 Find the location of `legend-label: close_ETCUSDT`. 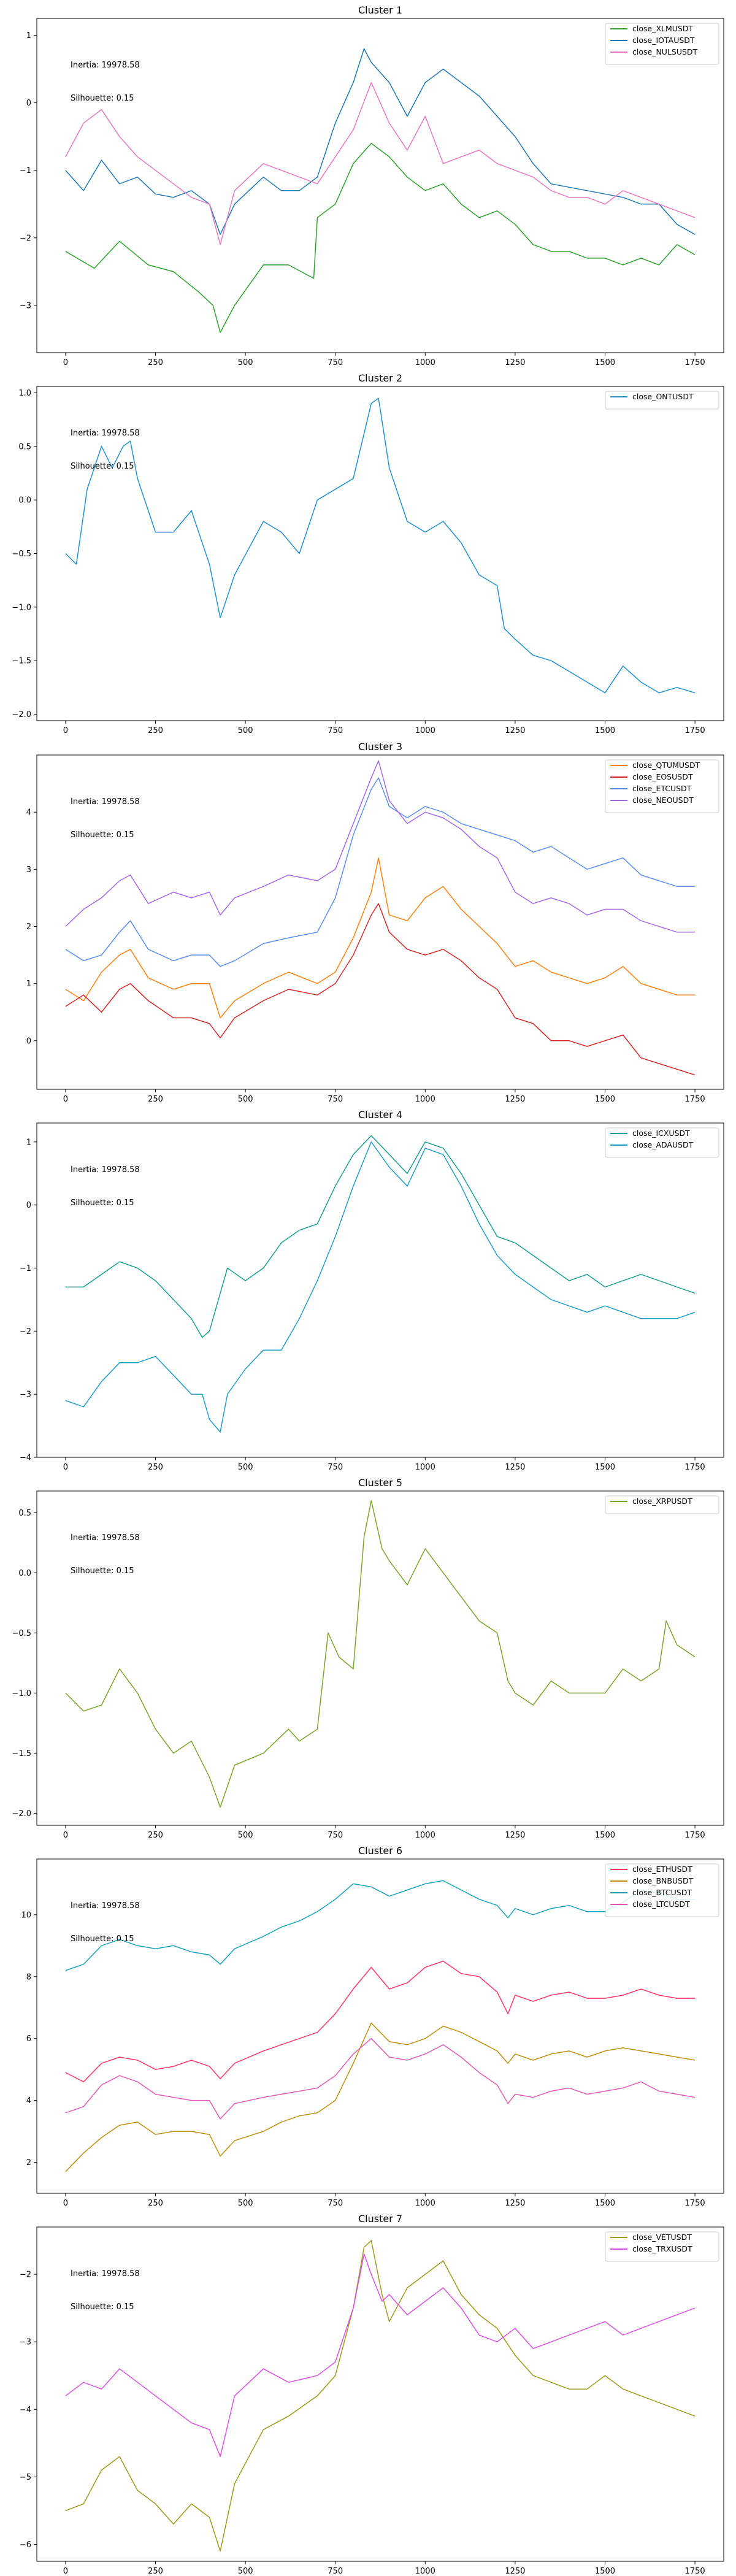

legend-label: close_ETCUSDT is located at coordinates (662, 788).